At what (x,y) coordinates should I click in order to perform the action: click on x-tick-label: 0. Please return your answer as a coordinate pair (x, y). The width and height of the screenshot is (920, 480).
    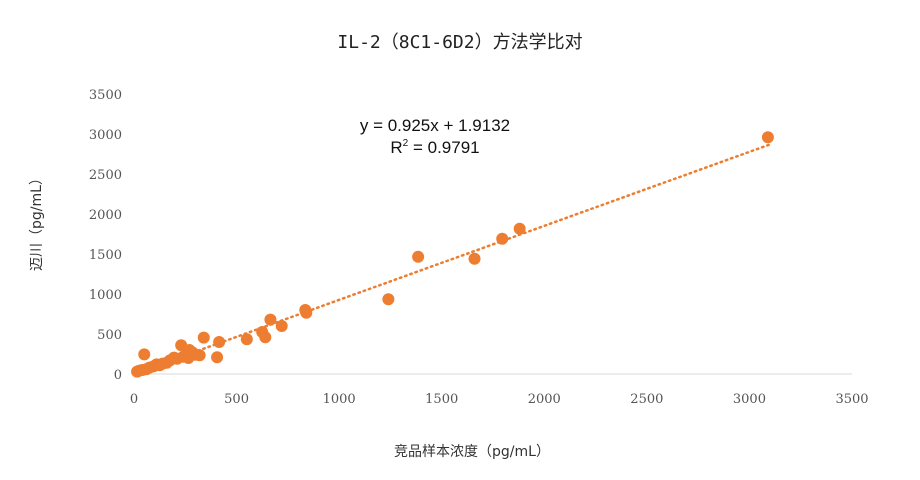
    Looking at the image, I should click on (134, 399).